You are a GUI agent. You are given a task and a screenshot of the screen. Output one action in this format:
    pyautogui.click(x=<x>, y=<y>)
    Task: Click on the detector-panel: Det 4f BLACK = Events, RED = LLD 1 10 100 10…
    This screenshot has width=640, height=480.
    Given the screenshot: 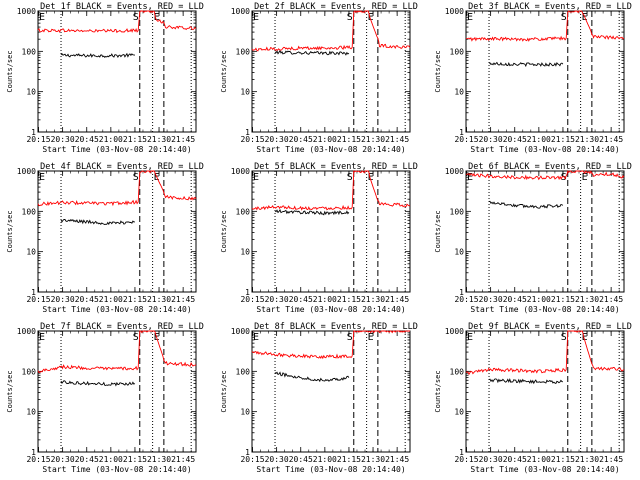 What is the action you would take?
    pyautogui.click(x=105, y=238)
    